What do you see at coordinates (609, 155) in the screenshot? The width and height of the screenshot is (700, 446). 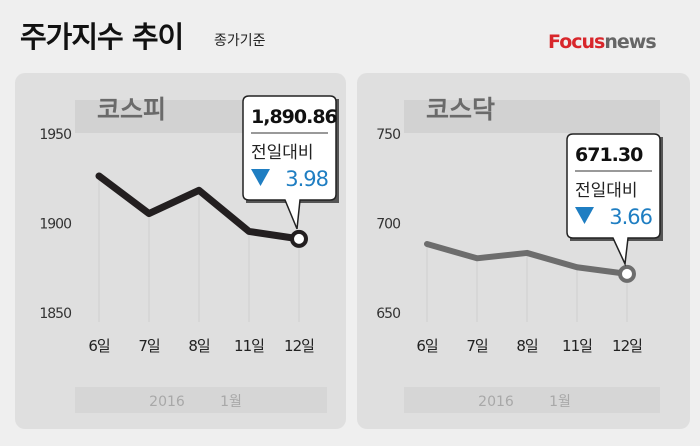 I see `callout-value: 671.30` at bounding box center [609, 155].